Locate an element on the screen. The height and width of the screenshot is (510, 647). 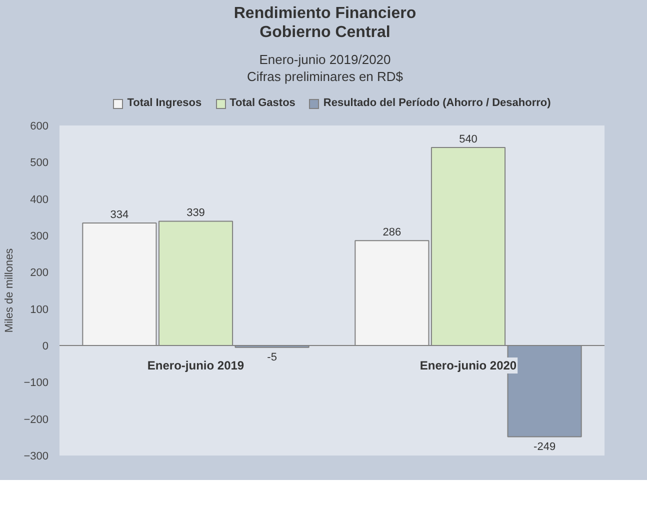
x-tick-label: Enero-junio 2020 is located at coordinates (468, 365).